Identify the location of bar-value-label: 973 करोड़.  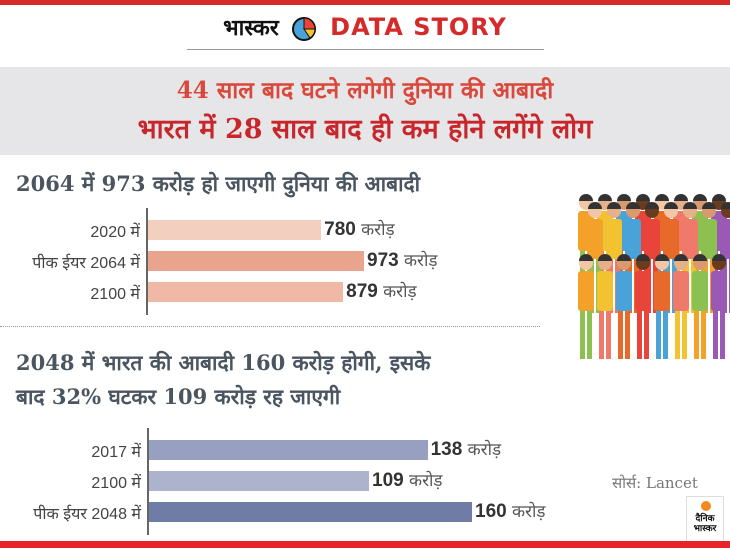
(402, 260).